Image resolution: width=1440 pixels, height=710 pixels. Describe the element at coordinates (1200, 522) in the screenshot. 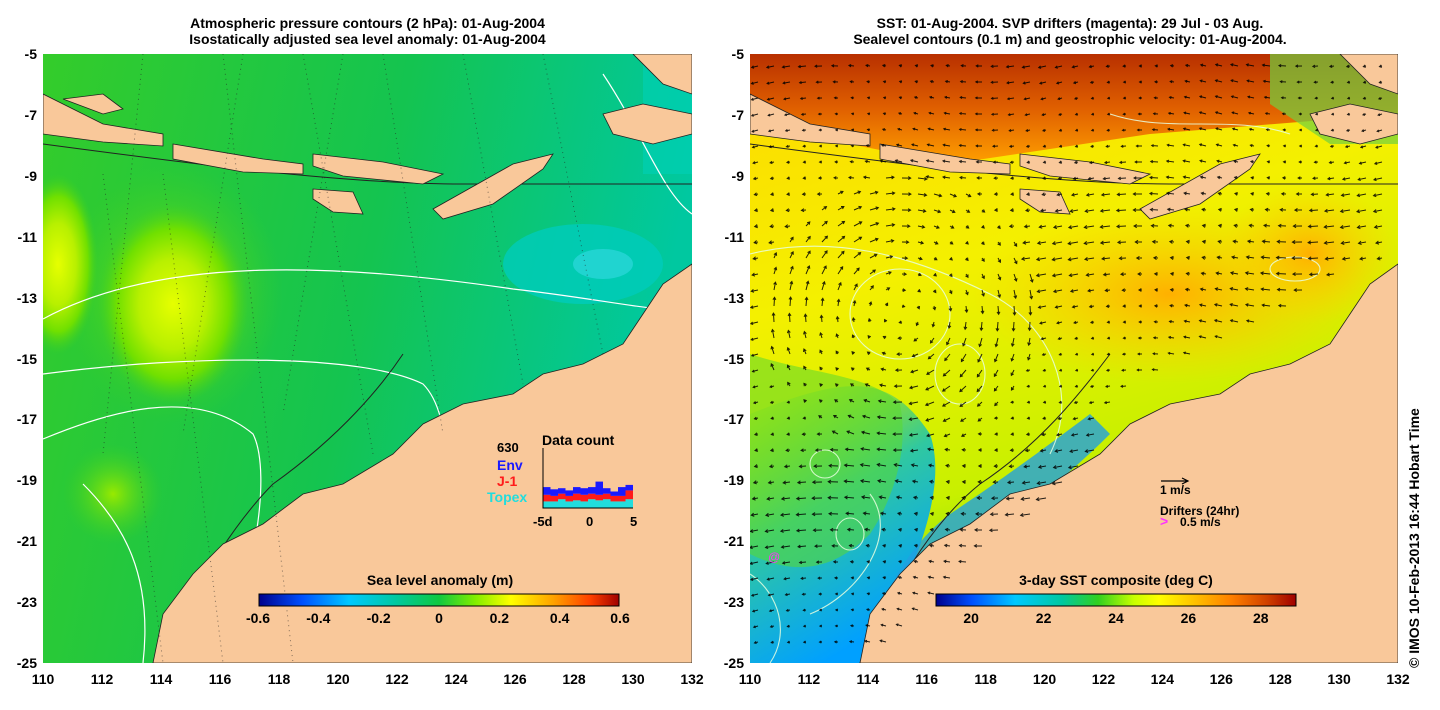

I see `drifter-speed-label: 0.5 m/s` at that location.